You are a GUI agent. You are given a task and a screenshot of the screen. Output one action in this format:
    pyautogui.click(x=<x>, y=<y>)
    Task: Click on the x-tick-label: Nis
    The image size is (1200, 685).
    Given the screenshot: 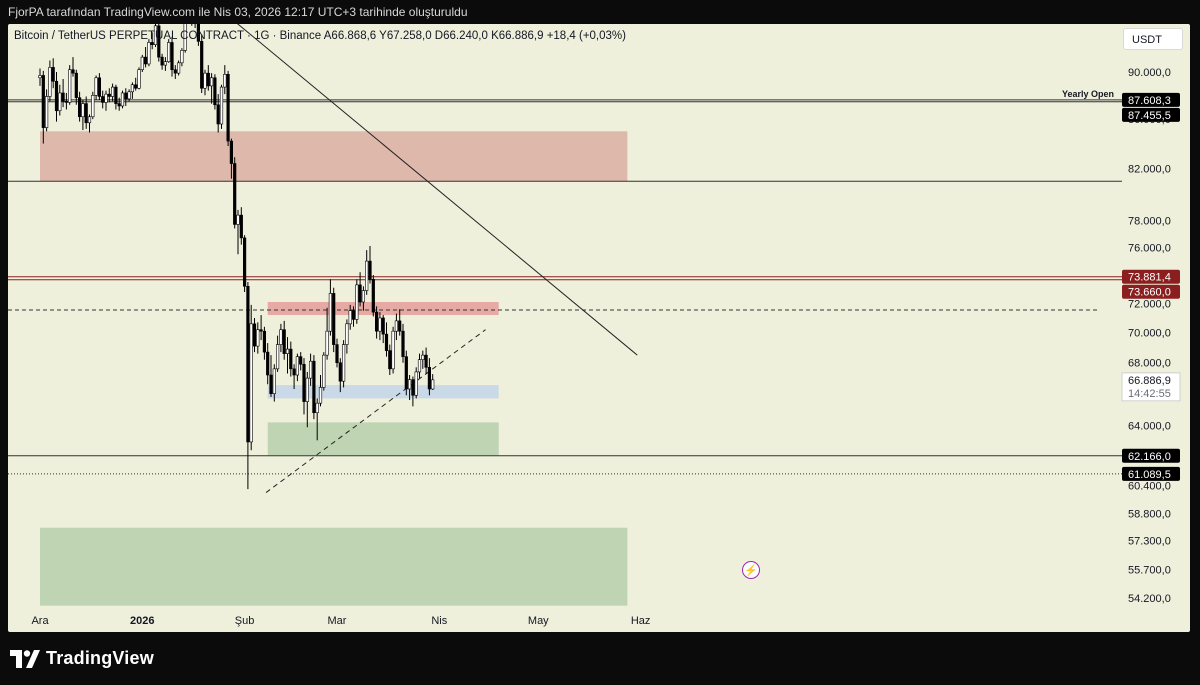 What is the action you would take?
    pyautogui.click(x=439, y=621)
    